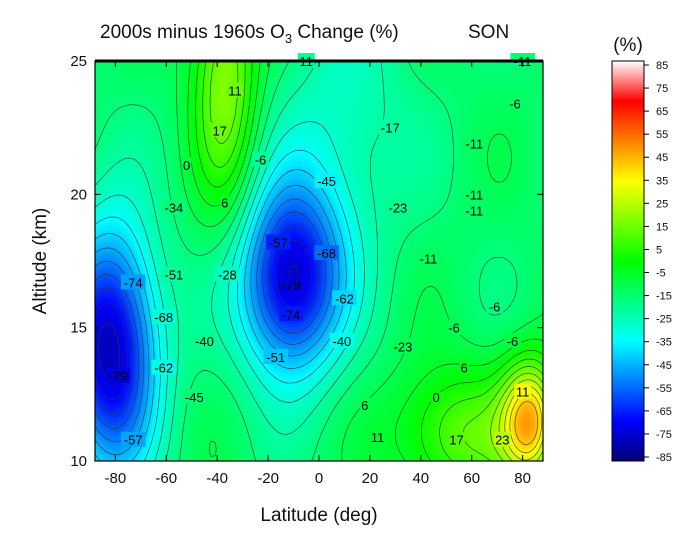  Describe the element at coordinates (288, 38) in the screenshot. I see `chart-title-subscript: 3` at that location.